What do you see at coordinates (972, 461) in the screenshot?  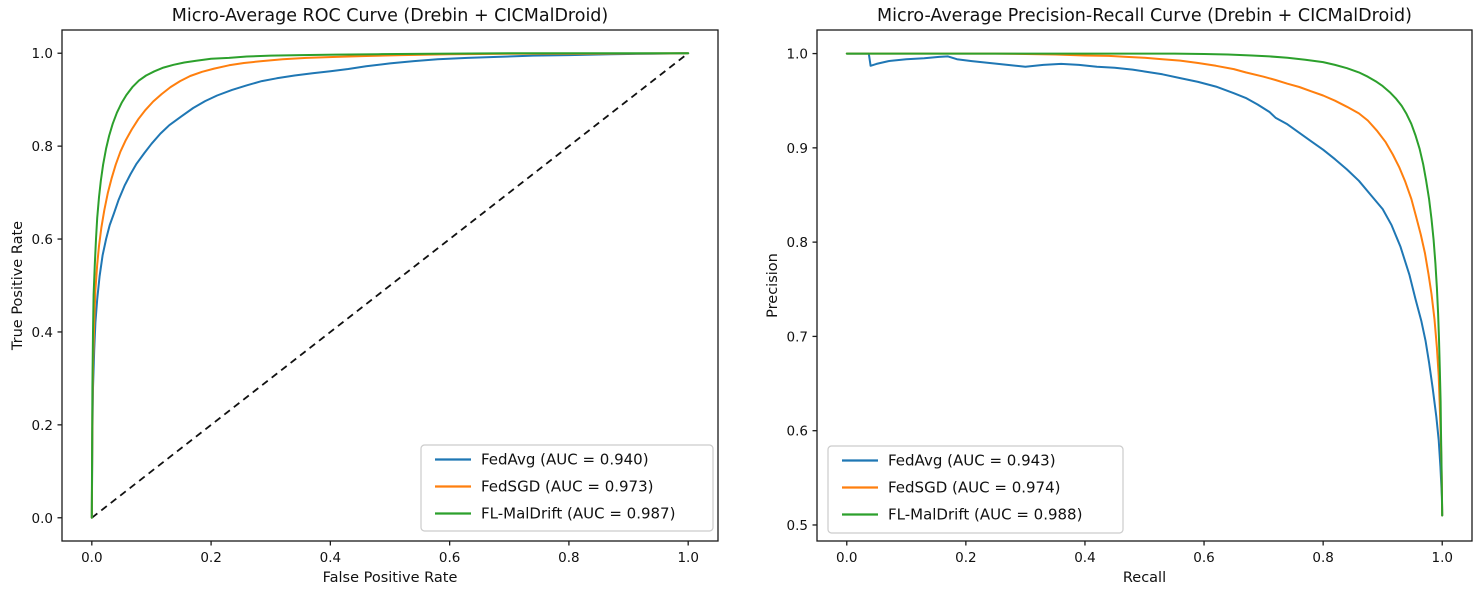 I see `pr-legend-label-0: FedAvg (AUC = 0.943)` at bounding box center [972, 461].